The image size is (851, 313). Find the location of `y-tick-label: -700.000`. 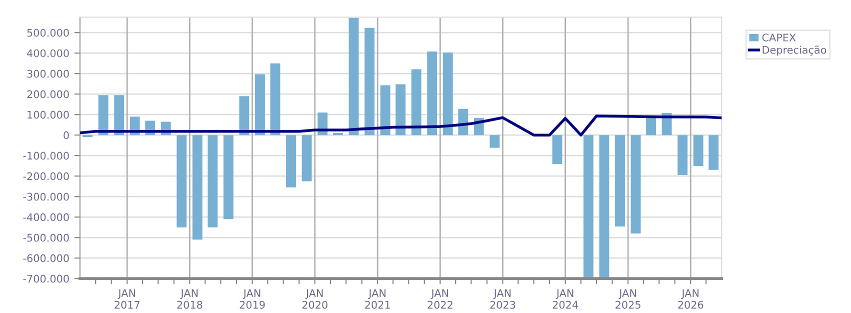

y-tick-label: -700.000 is located at coordinates (46, 278).